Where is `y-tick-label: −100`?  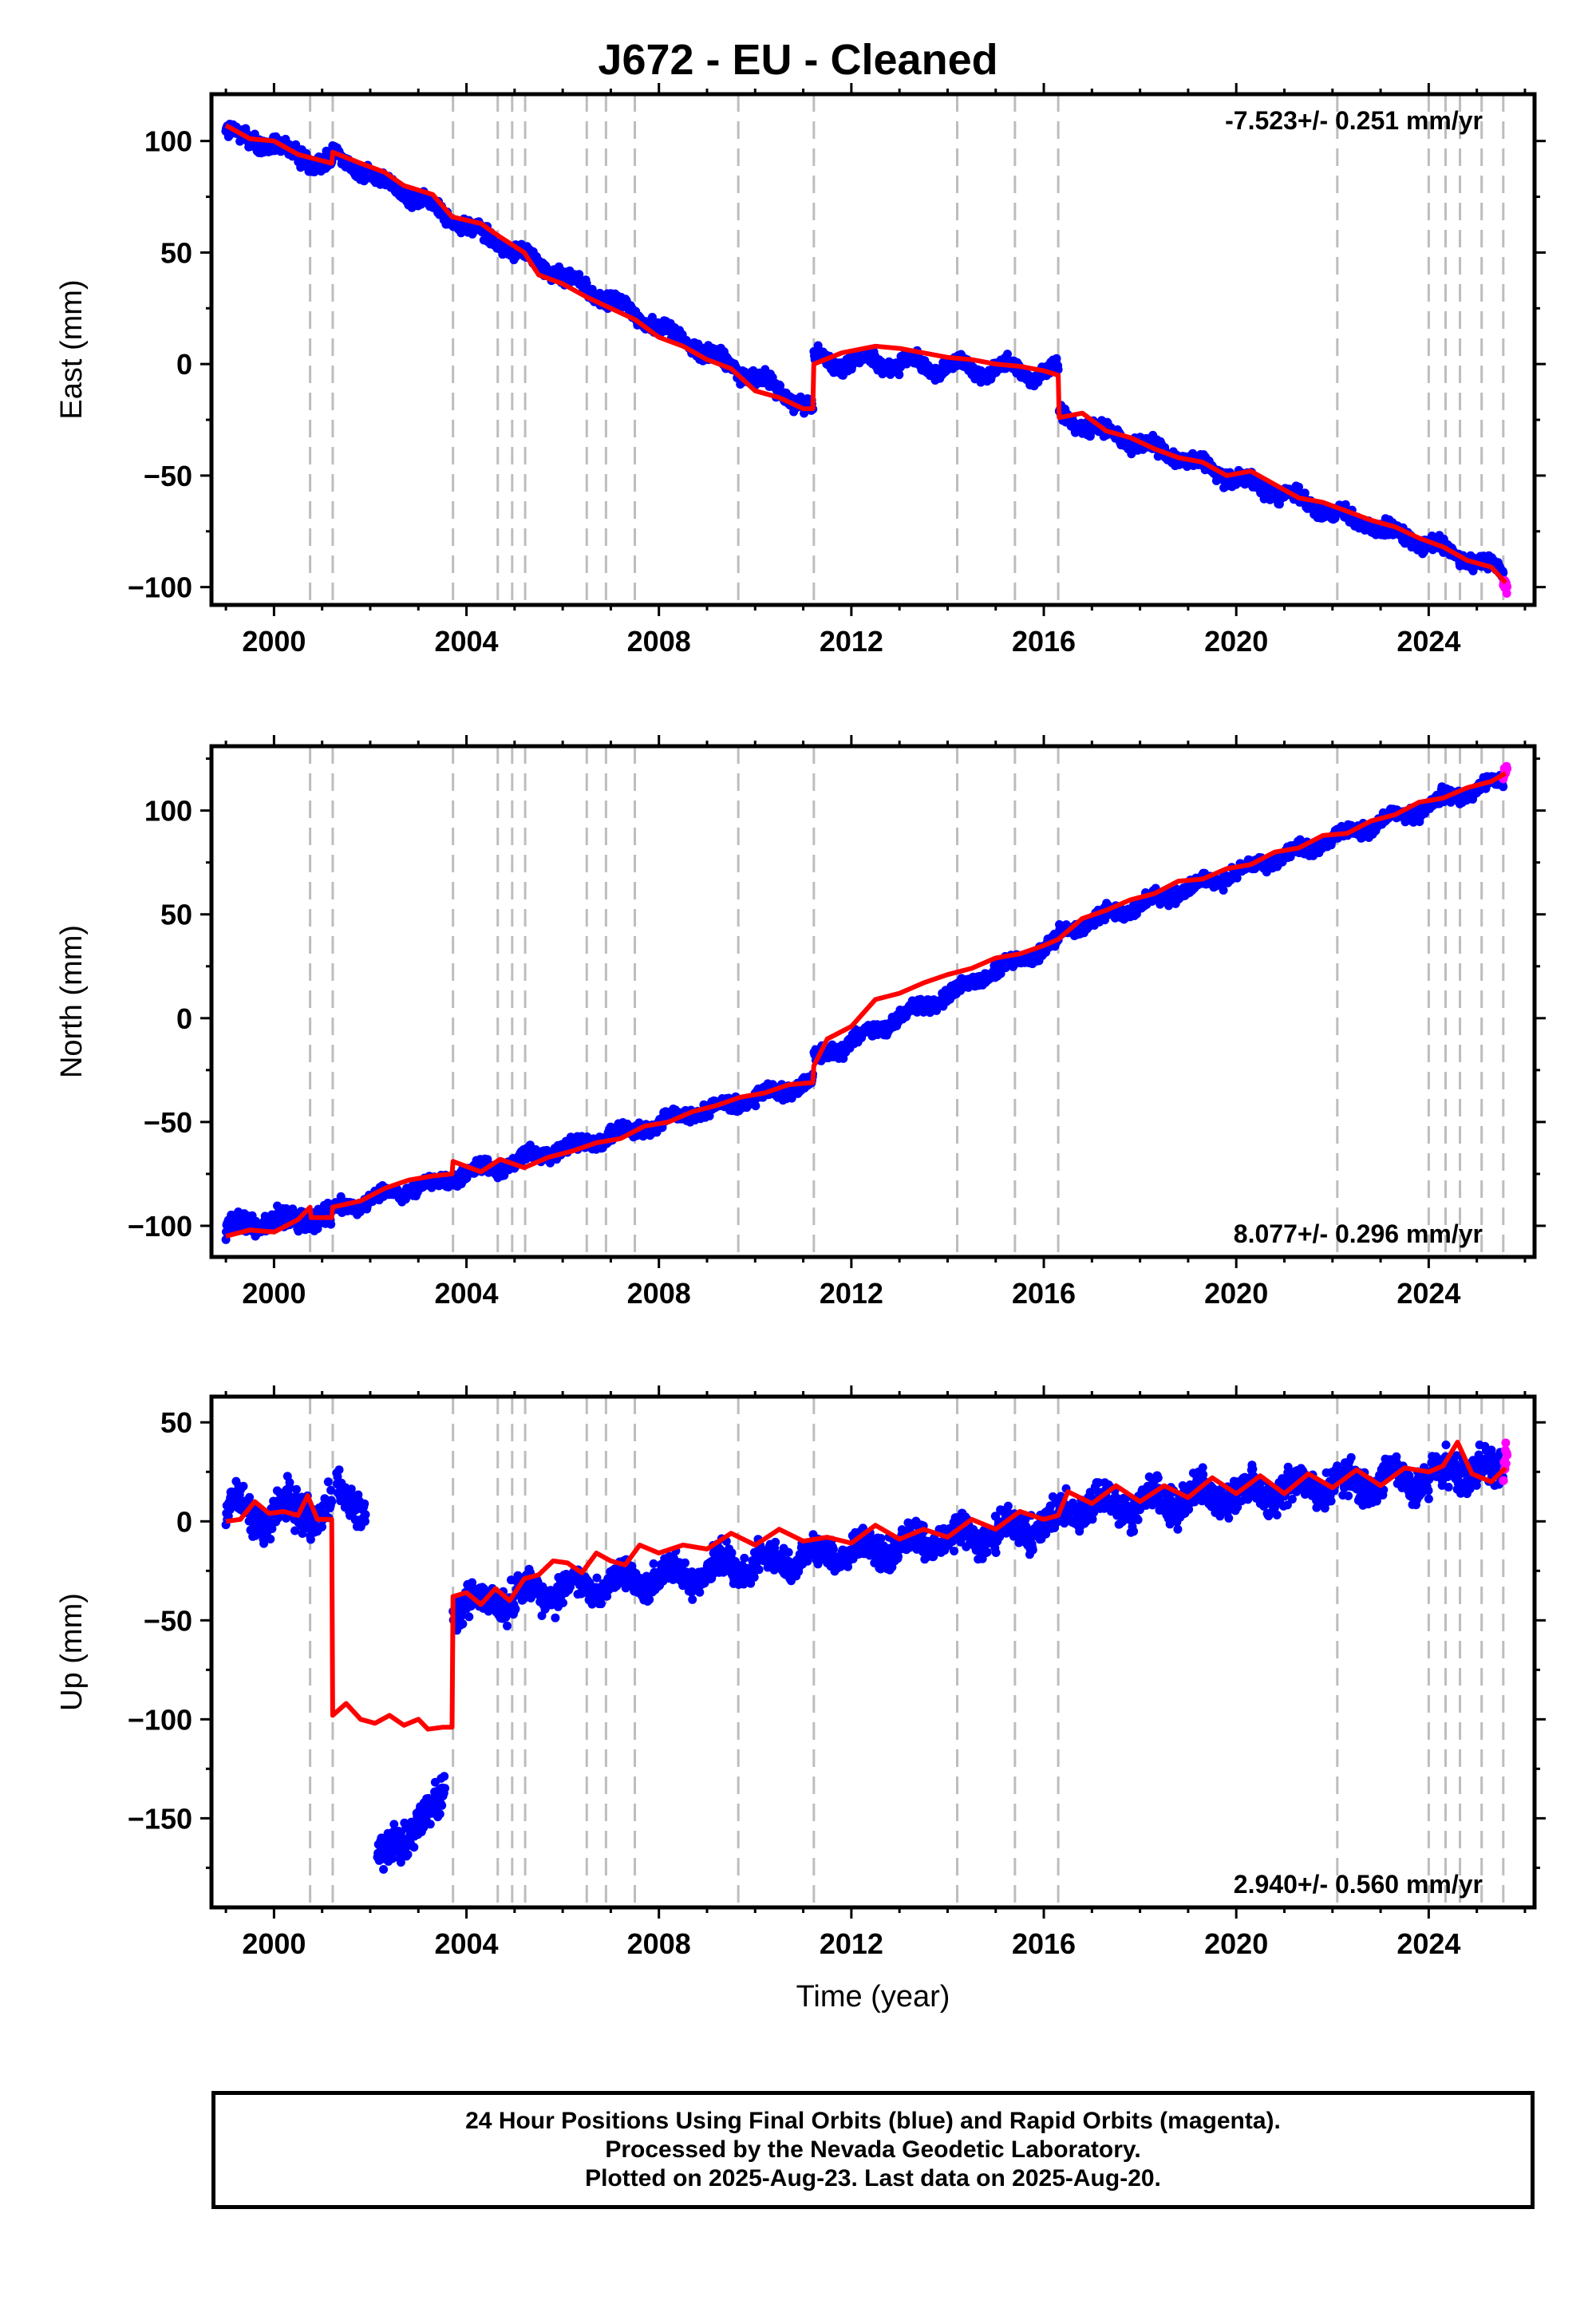
y-tick-label: −100 is located at coordinates (160, 587).